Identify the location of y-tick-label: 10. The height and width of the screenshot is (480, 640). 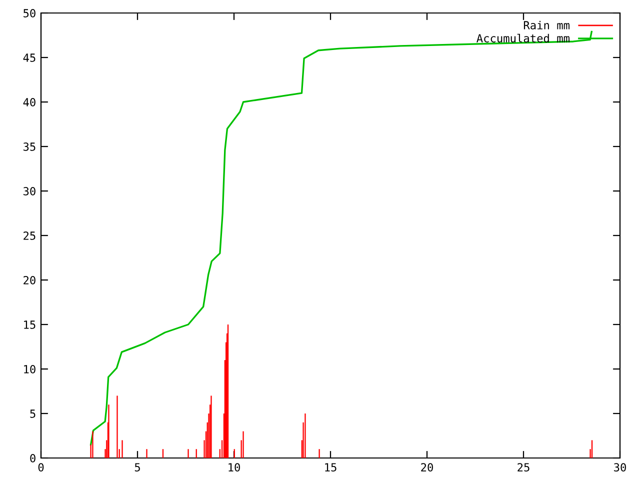
(30, 369).